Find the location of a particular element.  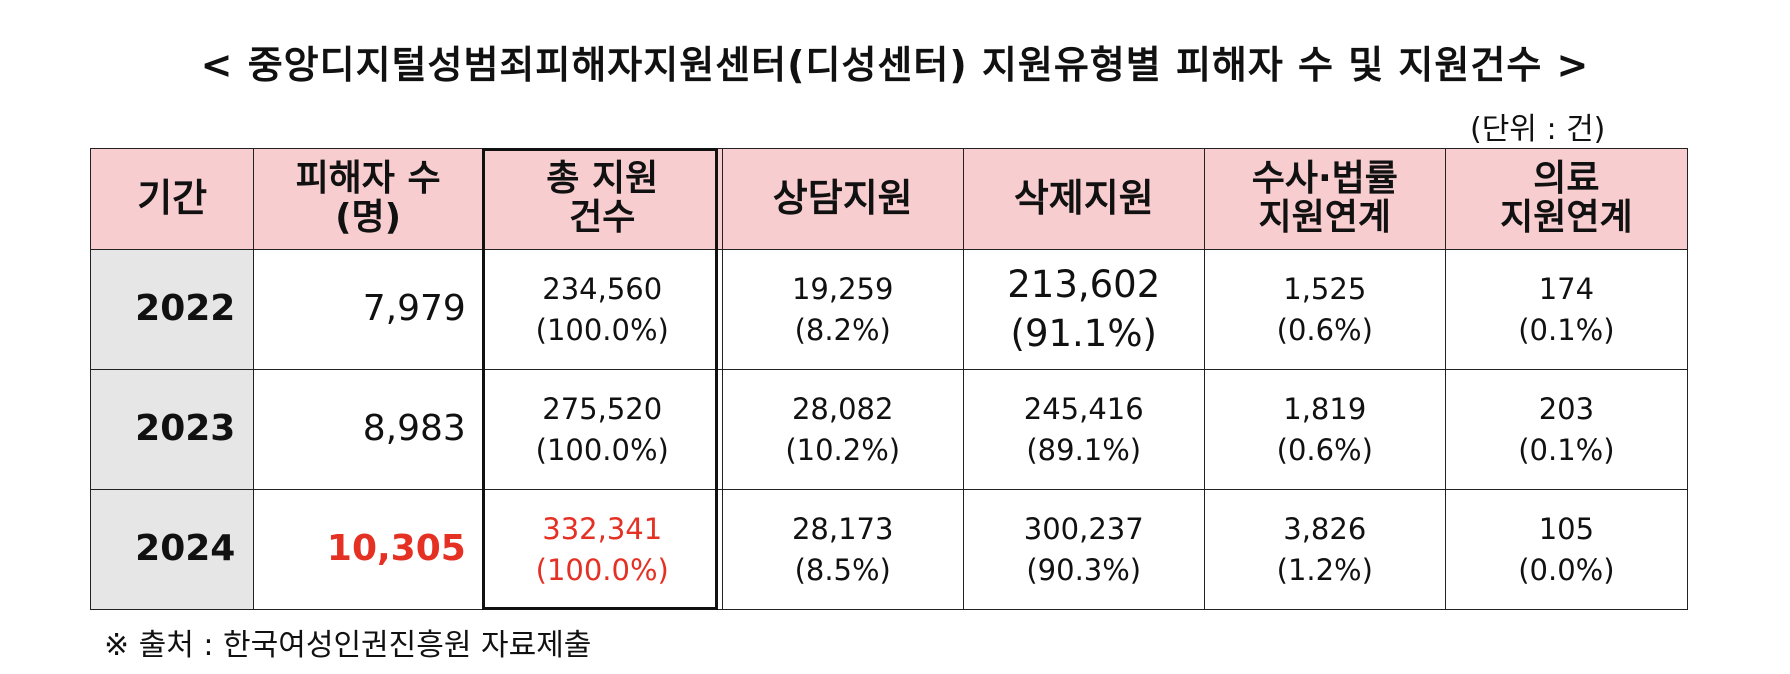

cell-value: 1,819 is located at coordinates (1325, 408).